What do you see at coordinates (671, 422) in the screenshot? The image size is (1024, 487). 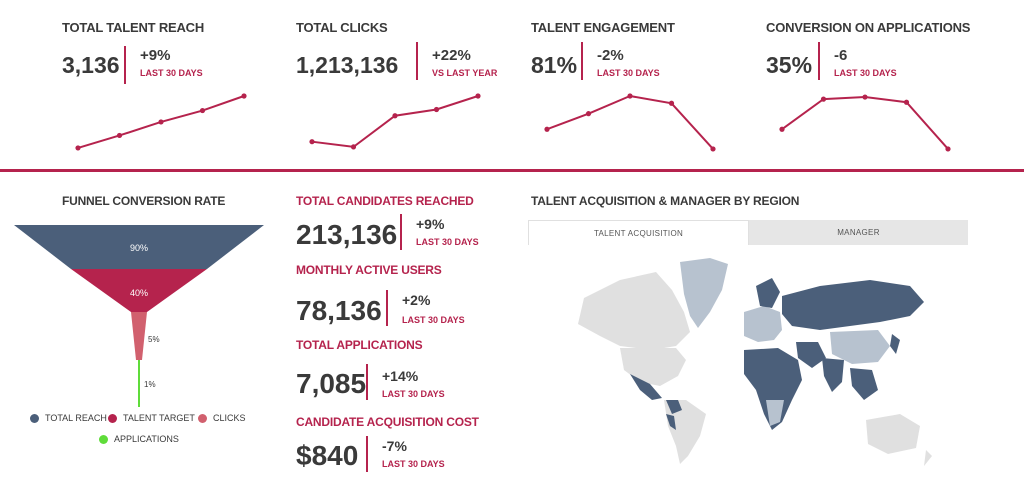 I see `map-region-peru` at bounding box center [671, 422].